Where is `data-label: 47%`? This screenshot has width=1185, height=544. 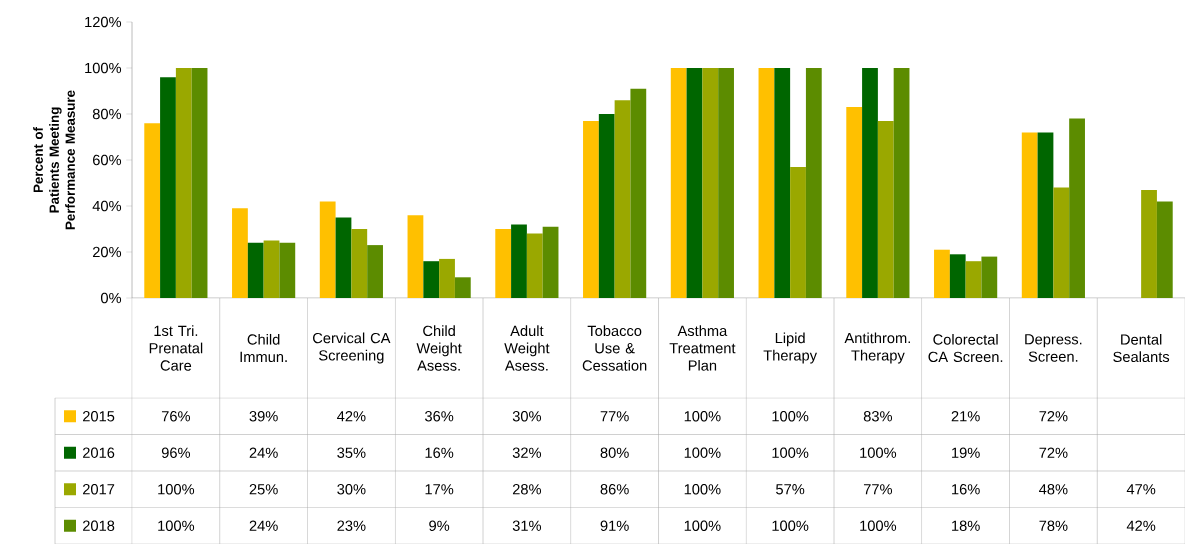
data-label: 47% is located at coordinates (1141, 489).